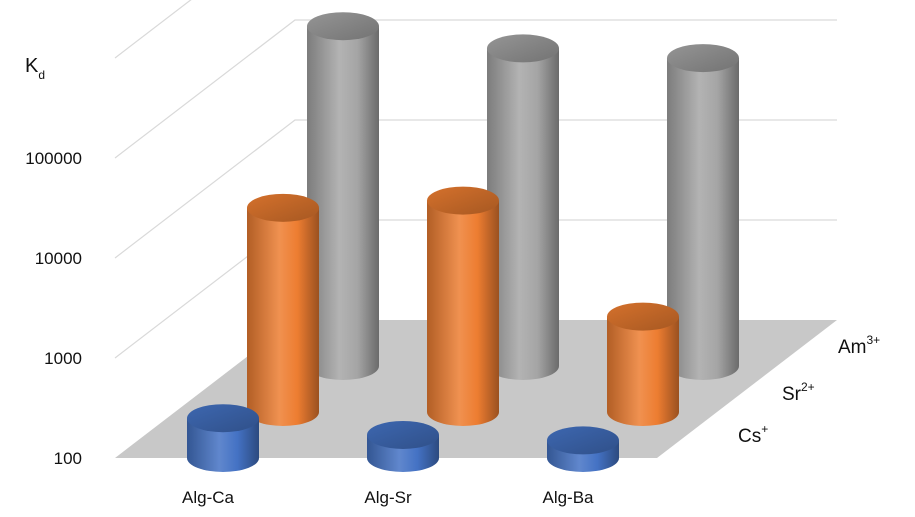 This screenshot has width=915, height=517. Describe the element at coordinates (63, 358) in the screenshot. I see `y-tick-label: 1000` at that location.